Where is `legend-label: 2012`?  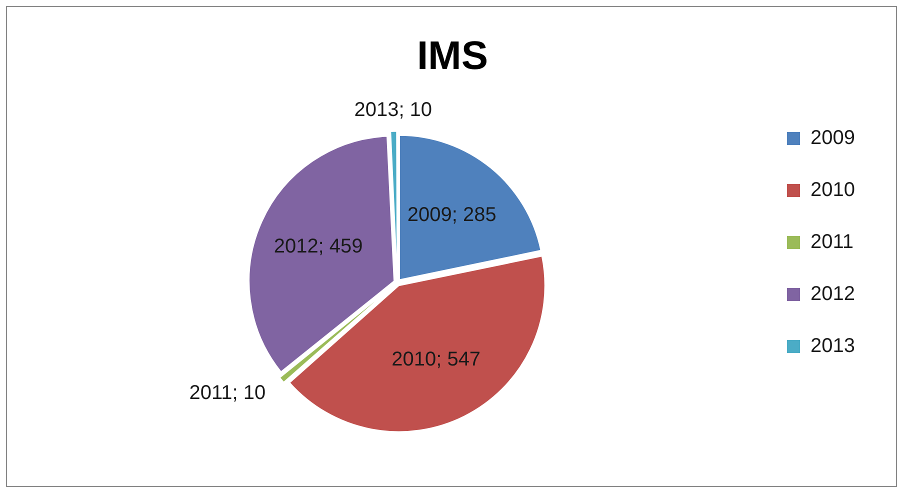
legend-label: 2012 is located at coordinates (833, 294).